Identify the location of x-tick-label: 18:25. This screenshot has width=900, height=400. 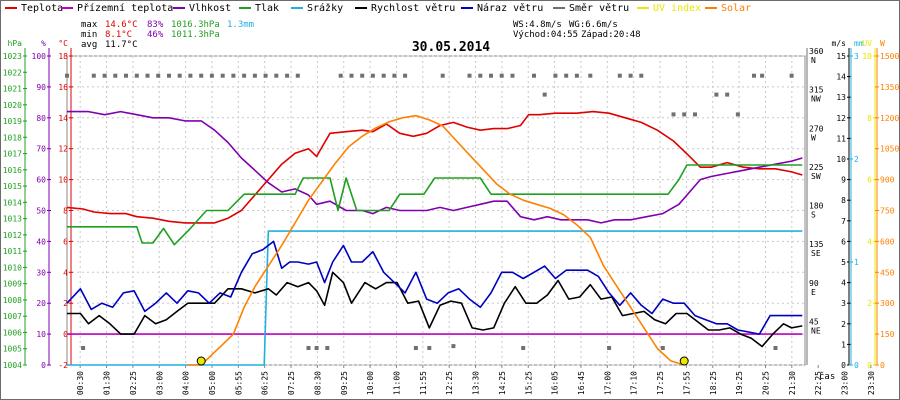
(713, 383).